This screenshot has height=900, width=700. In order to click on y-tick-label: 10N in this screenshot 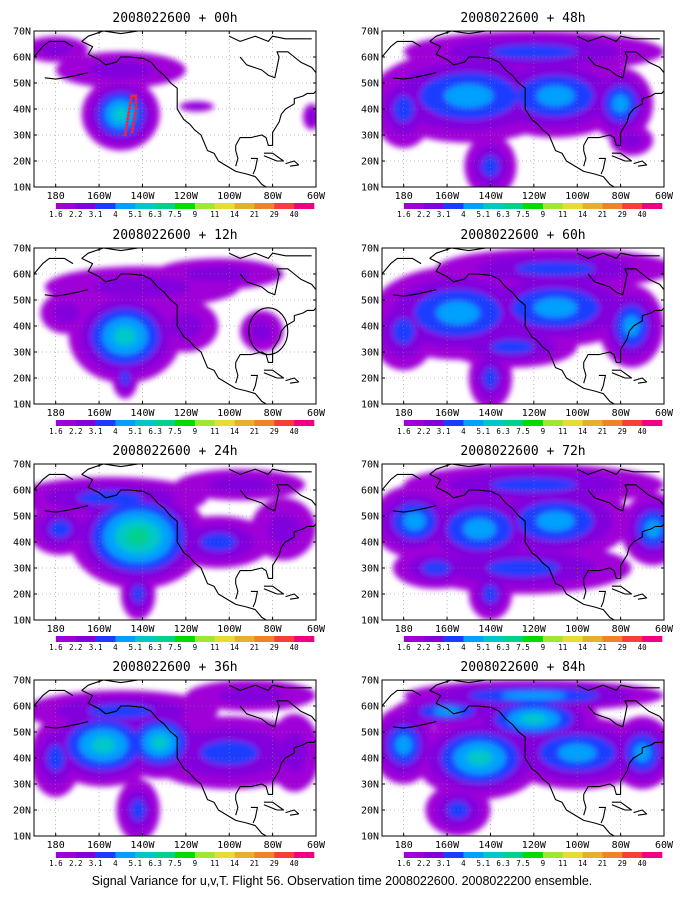, I will do `click(22, 621)`.